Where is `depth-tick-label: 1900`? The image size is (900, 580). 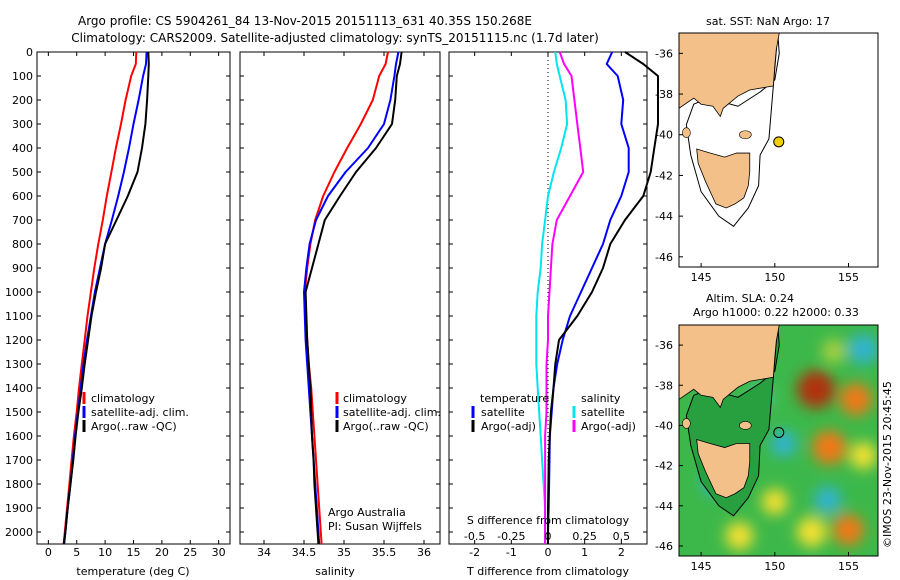
depth-tick-label: 1900 is located at coordinates (19, 508).